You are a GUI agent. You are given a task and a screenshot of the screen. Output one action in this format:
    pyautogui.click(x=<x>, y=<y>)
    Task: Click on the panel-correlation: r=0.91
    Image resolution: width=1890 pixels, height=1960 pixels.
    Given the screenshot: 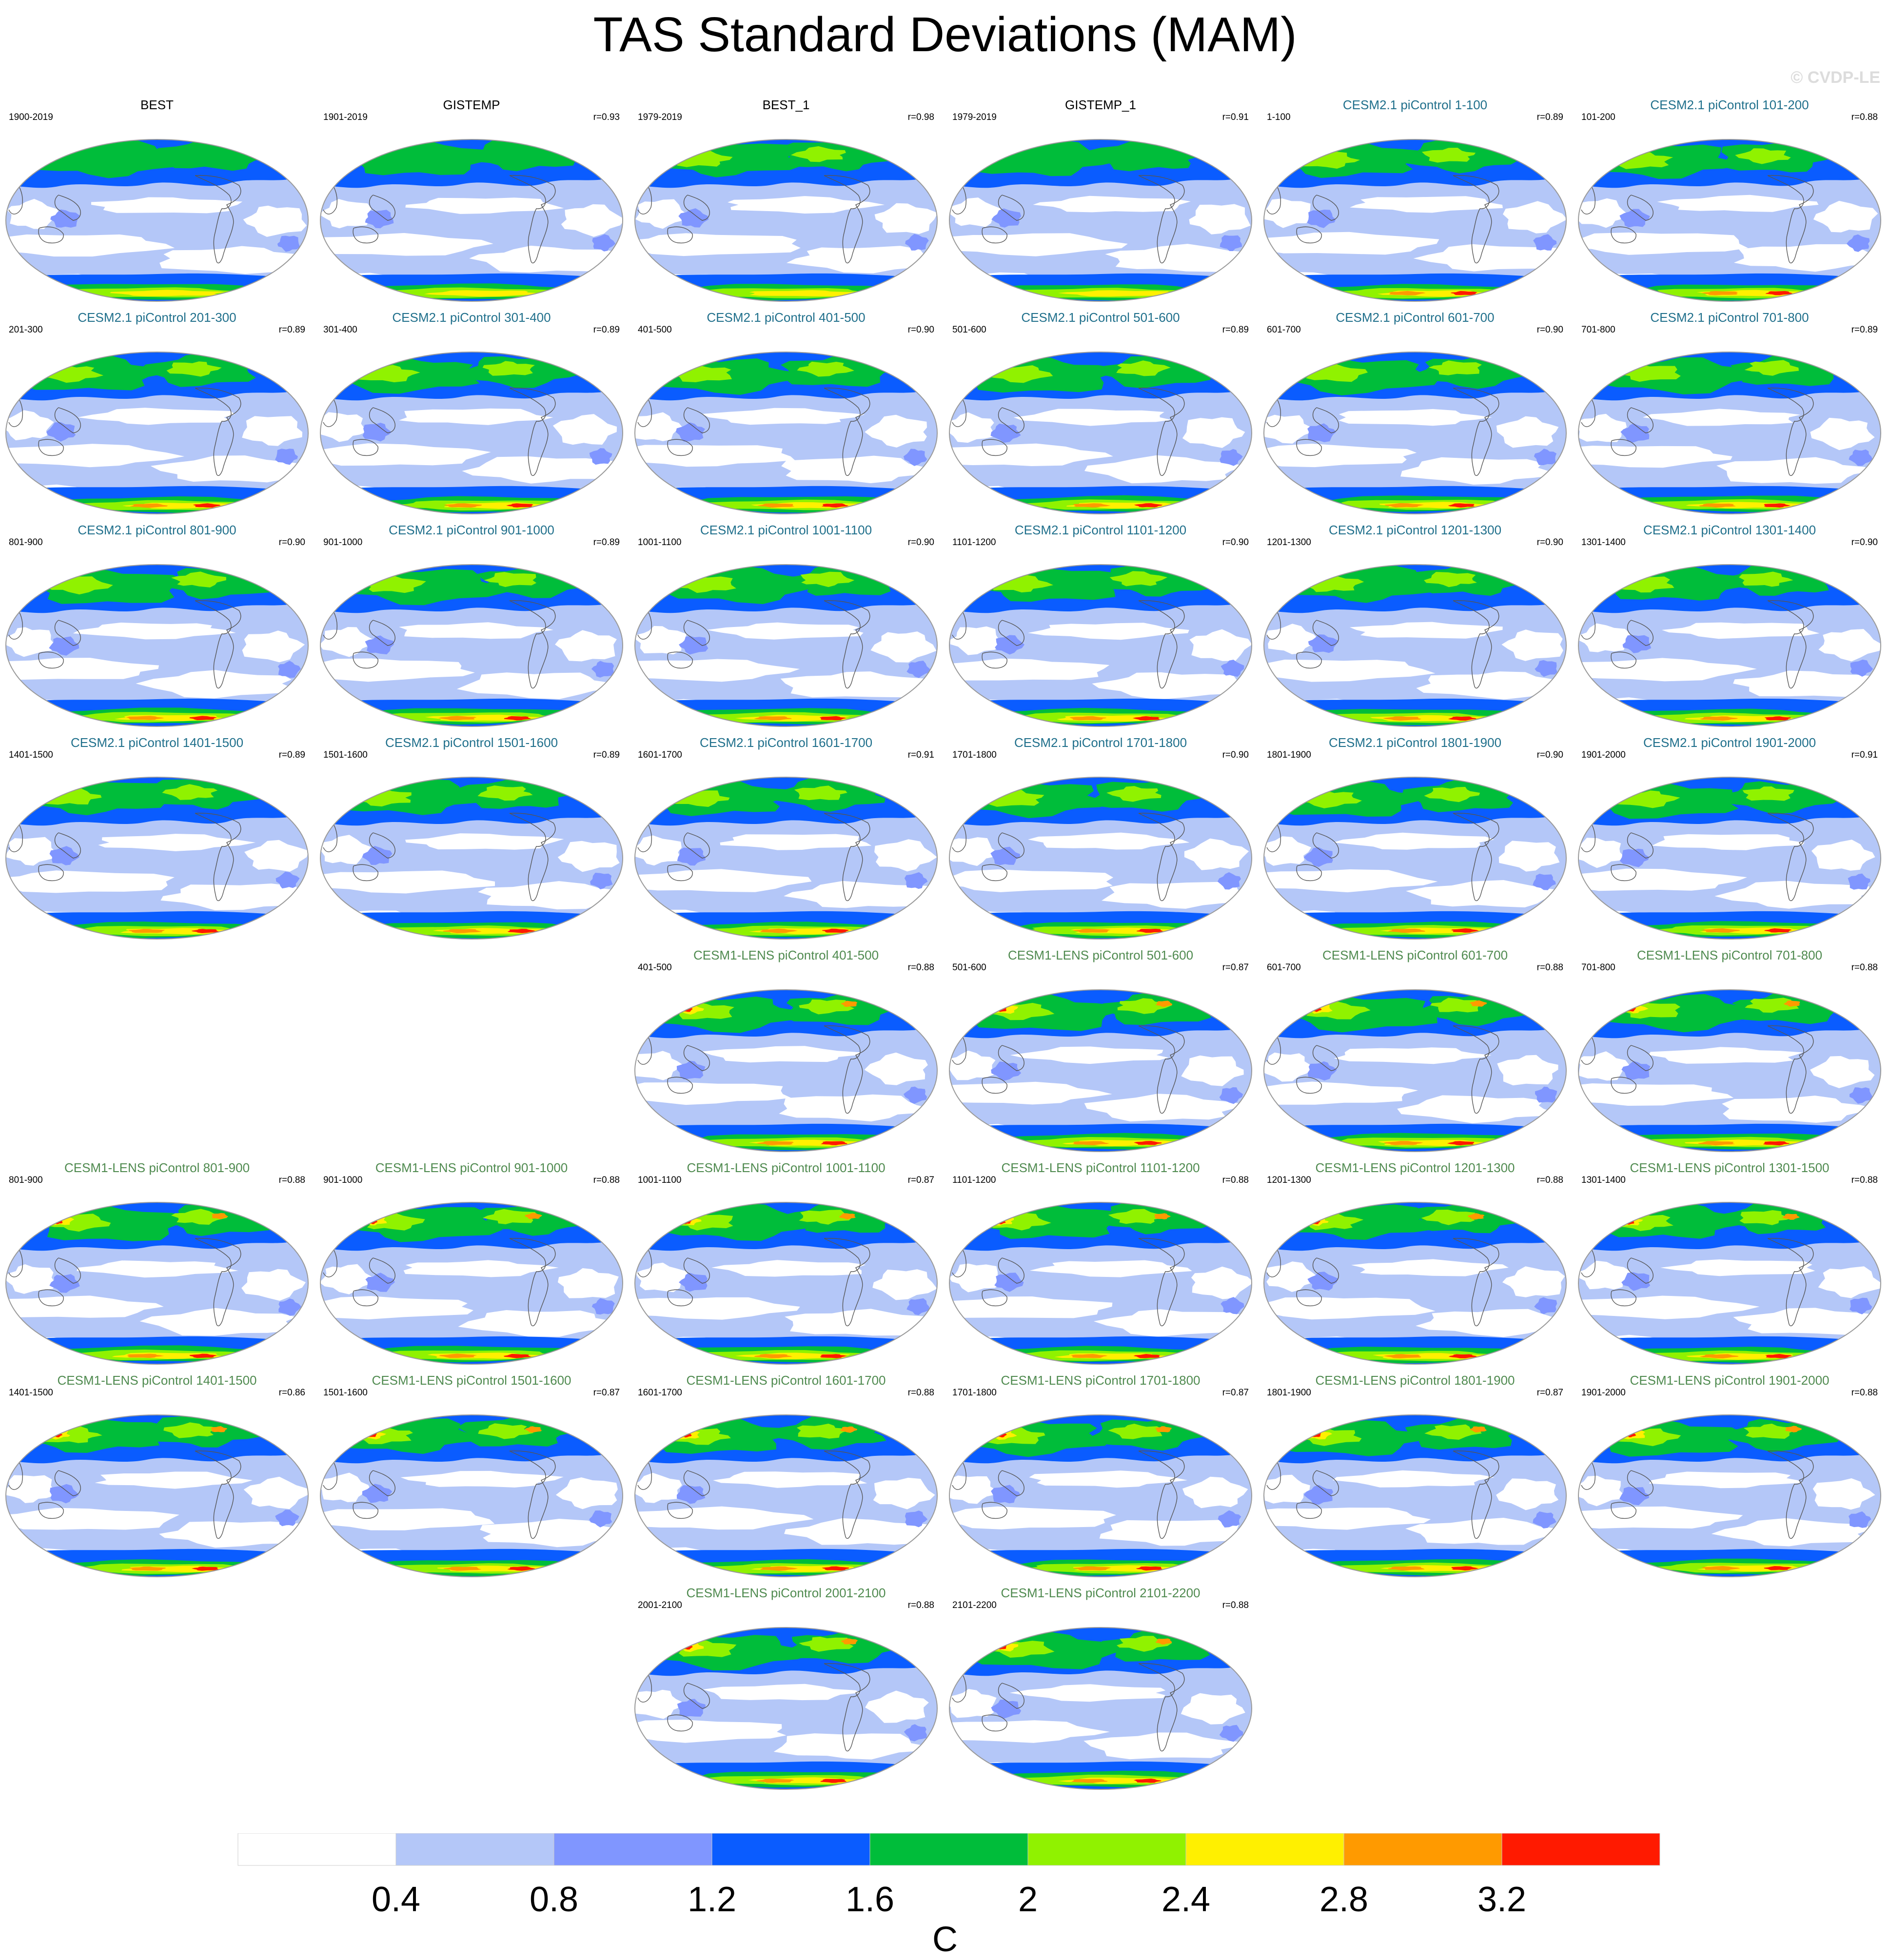 What is the action you would take?
    pyautogui.click(x=1235, y=117)
    